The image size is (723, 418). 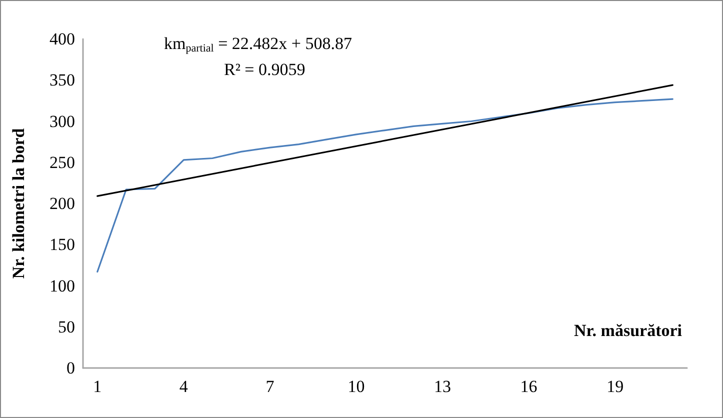 What do you see at coordinates (62, 286) in the screenshot?
I see `y-tick-label: 100` at bounding box center [62, 286].